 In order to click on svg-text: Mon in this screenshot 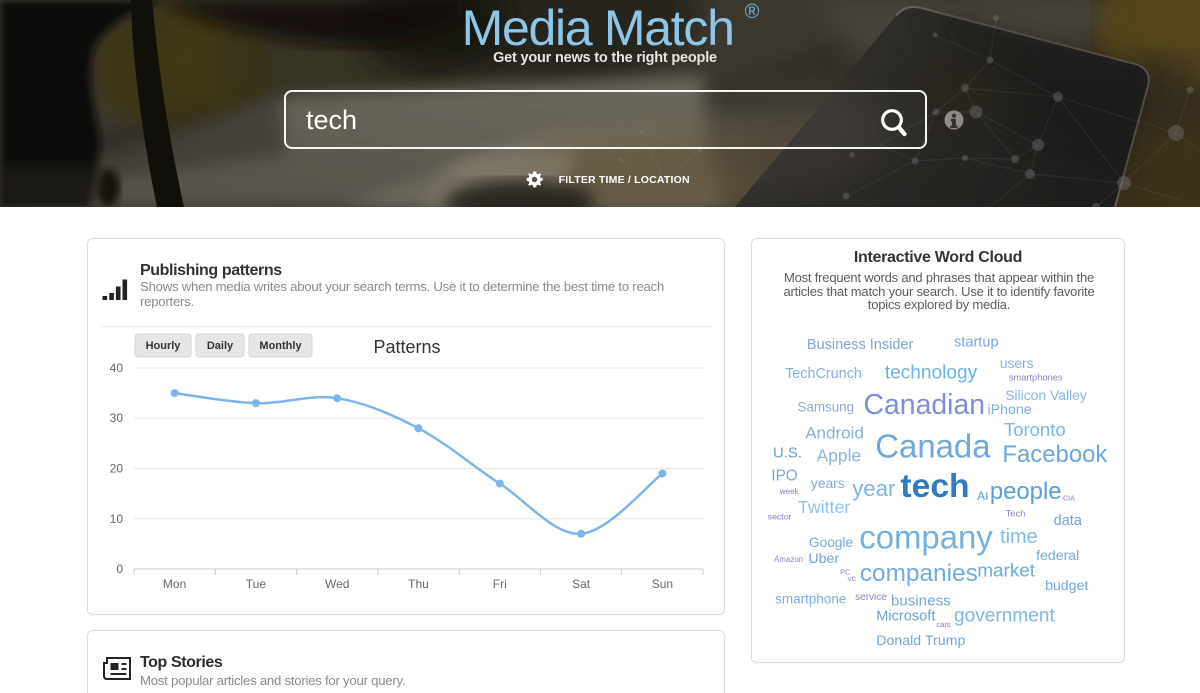, I will do `click(174, 584)`.